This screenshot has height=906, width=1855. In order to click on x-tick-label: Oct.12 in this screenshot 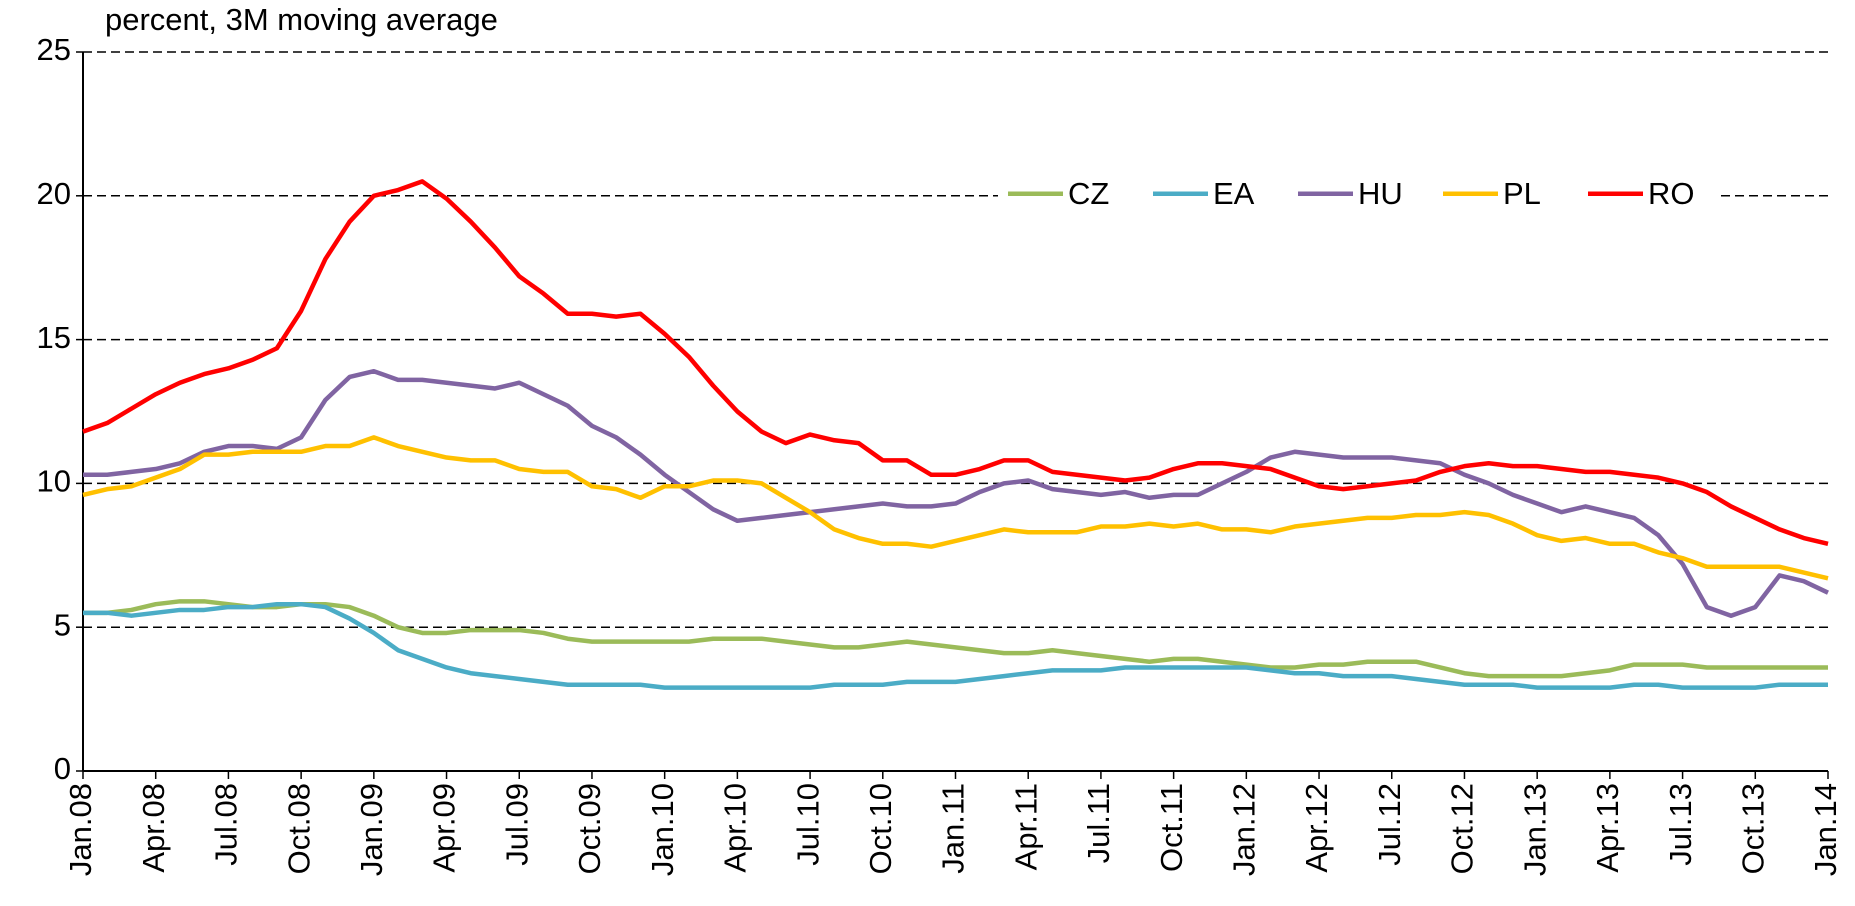, I will do `click(1462, 828)`.